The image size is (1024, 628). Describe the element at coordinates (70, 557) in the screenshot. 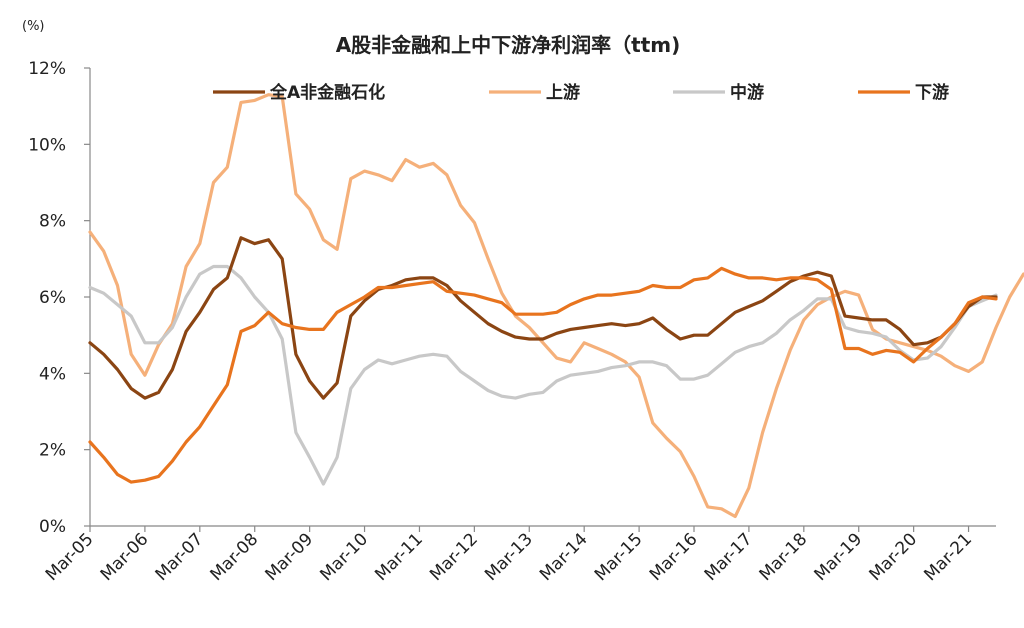

I see `x-tick-label: Mar-05` at that location.